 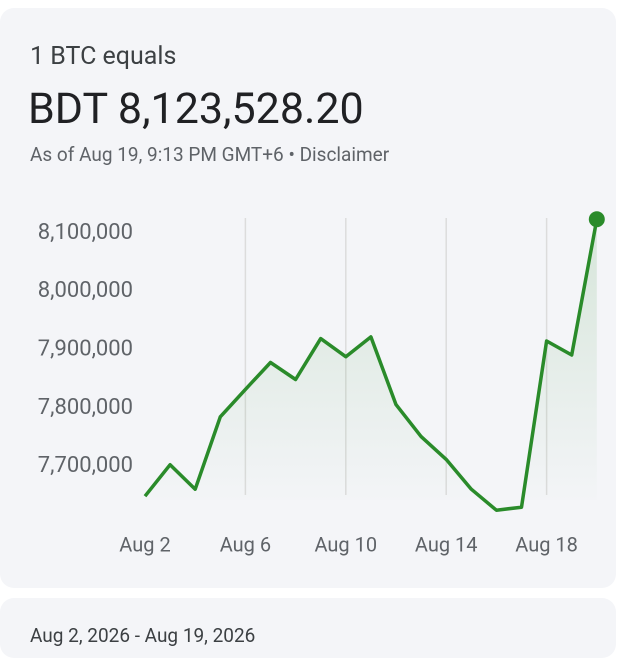 I want to click on price: BDT 8,123,528.20, so click(x=196, y=109).